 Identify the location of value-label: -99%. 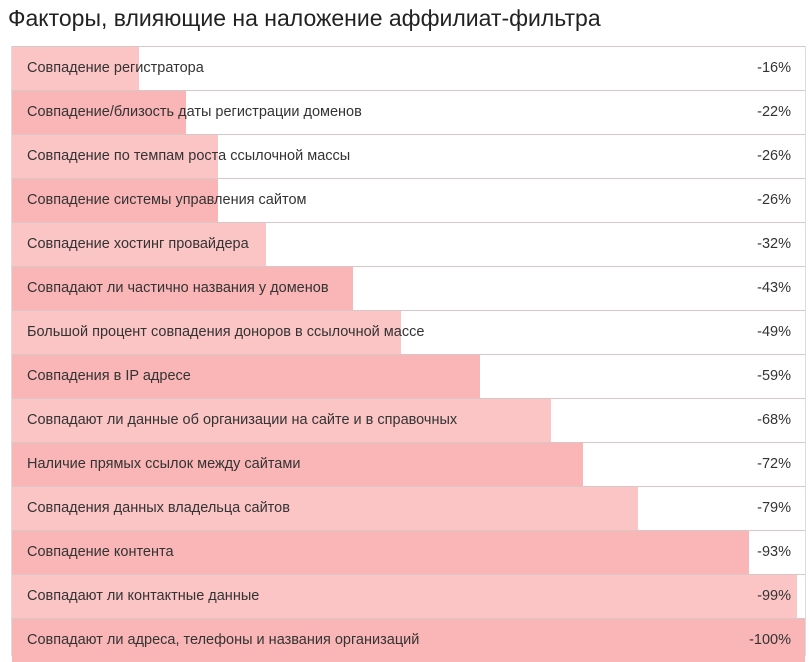
(774, 596).